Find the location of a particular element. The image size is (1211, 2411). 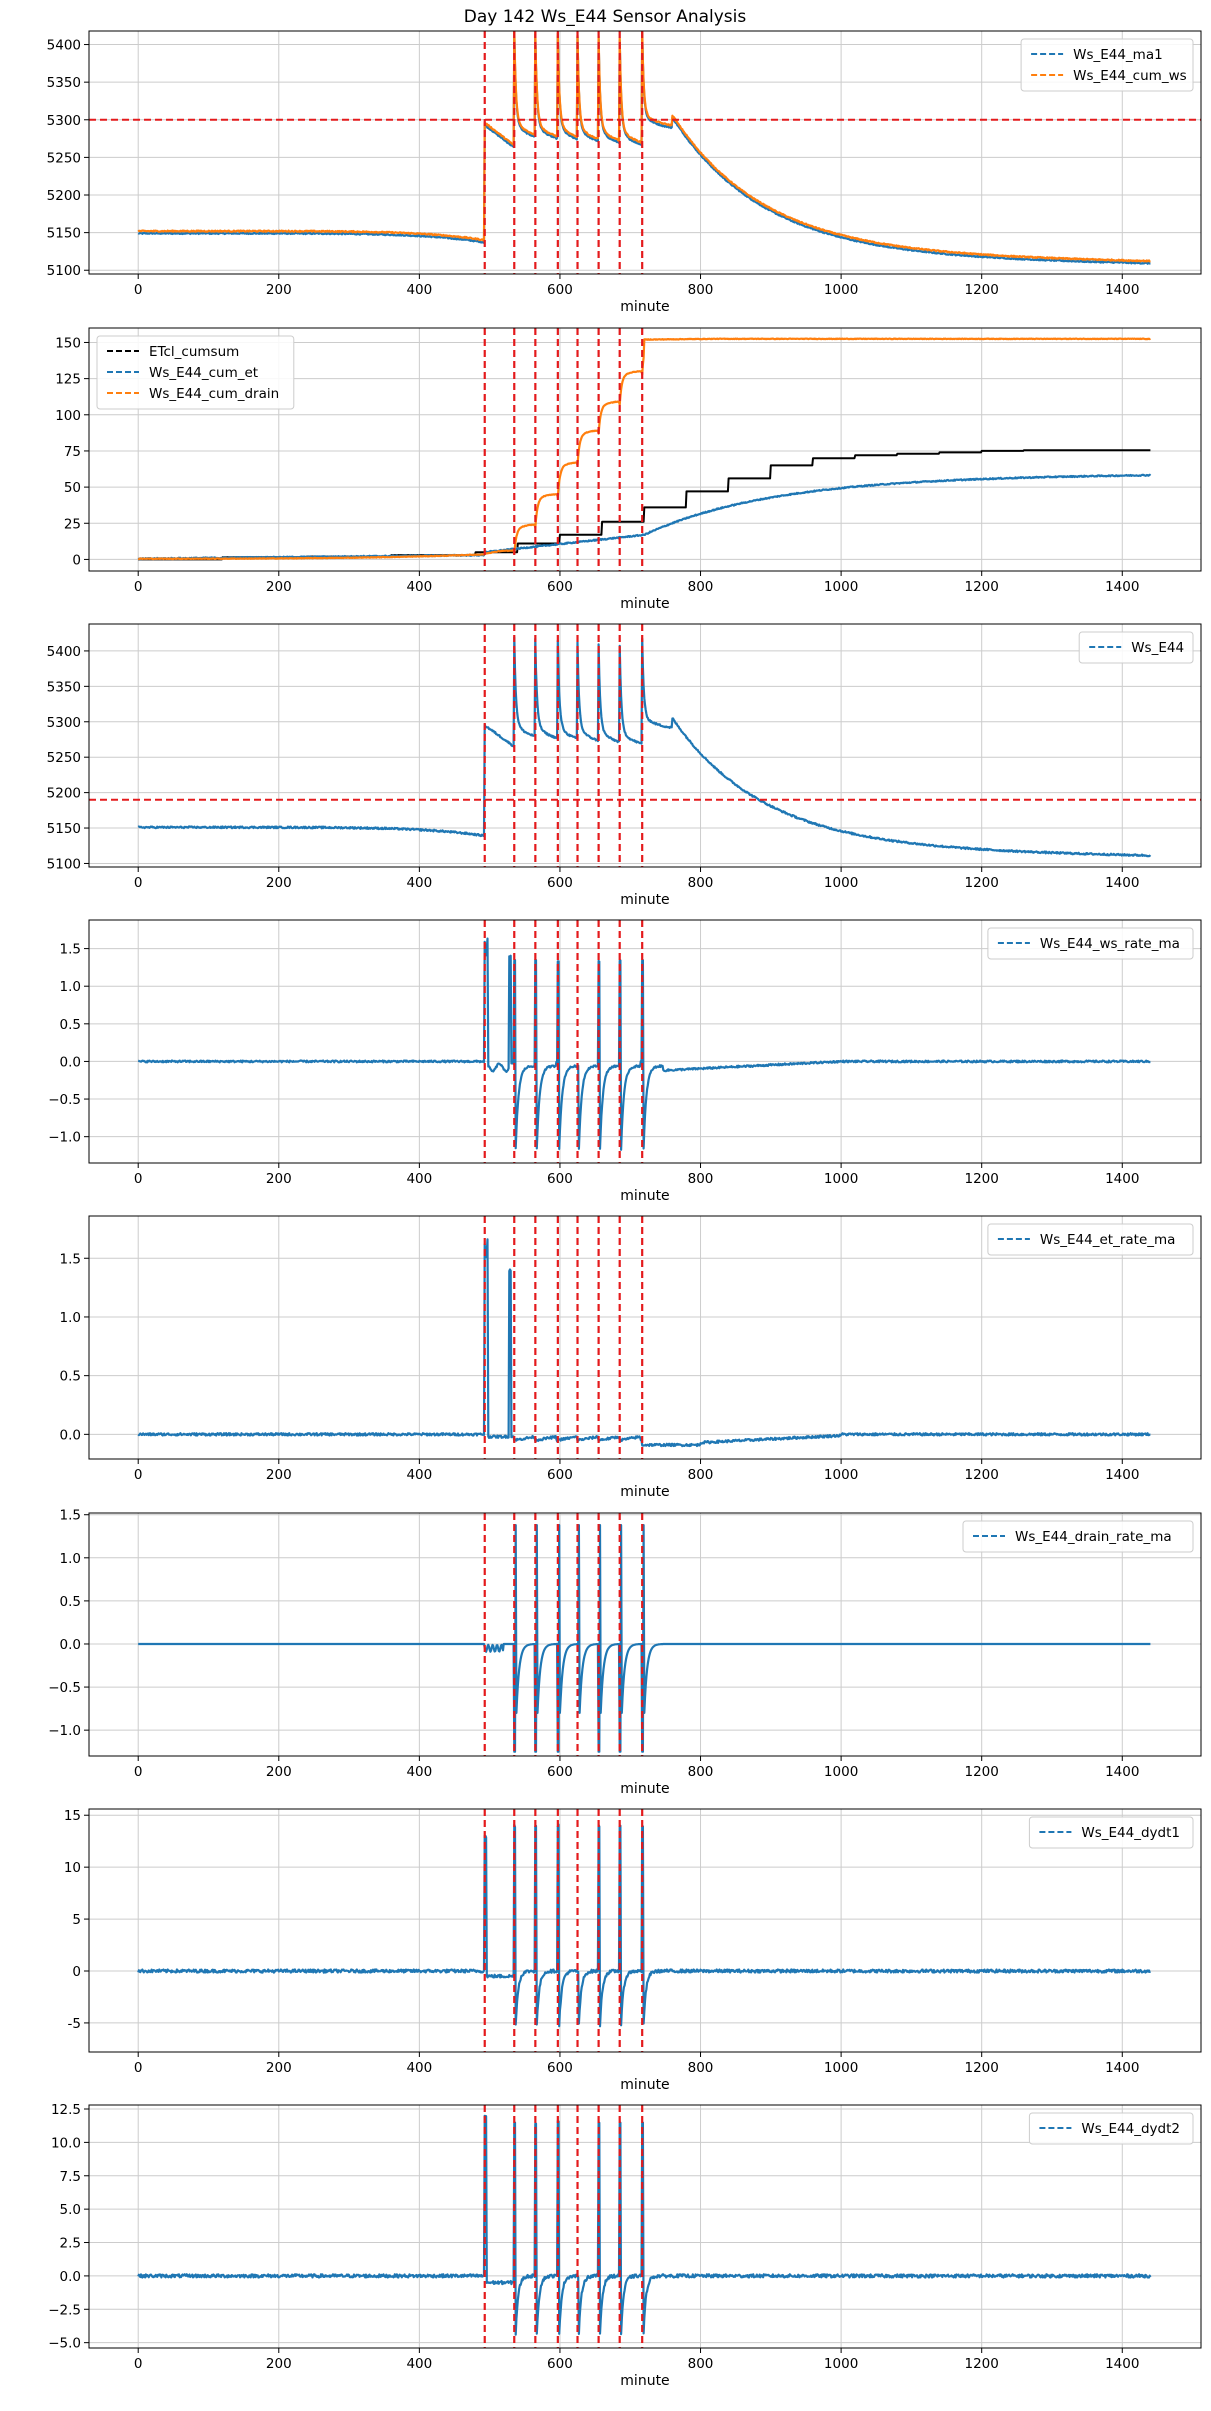

y-tick-label: 5300 is located at coordinates (64, 723).